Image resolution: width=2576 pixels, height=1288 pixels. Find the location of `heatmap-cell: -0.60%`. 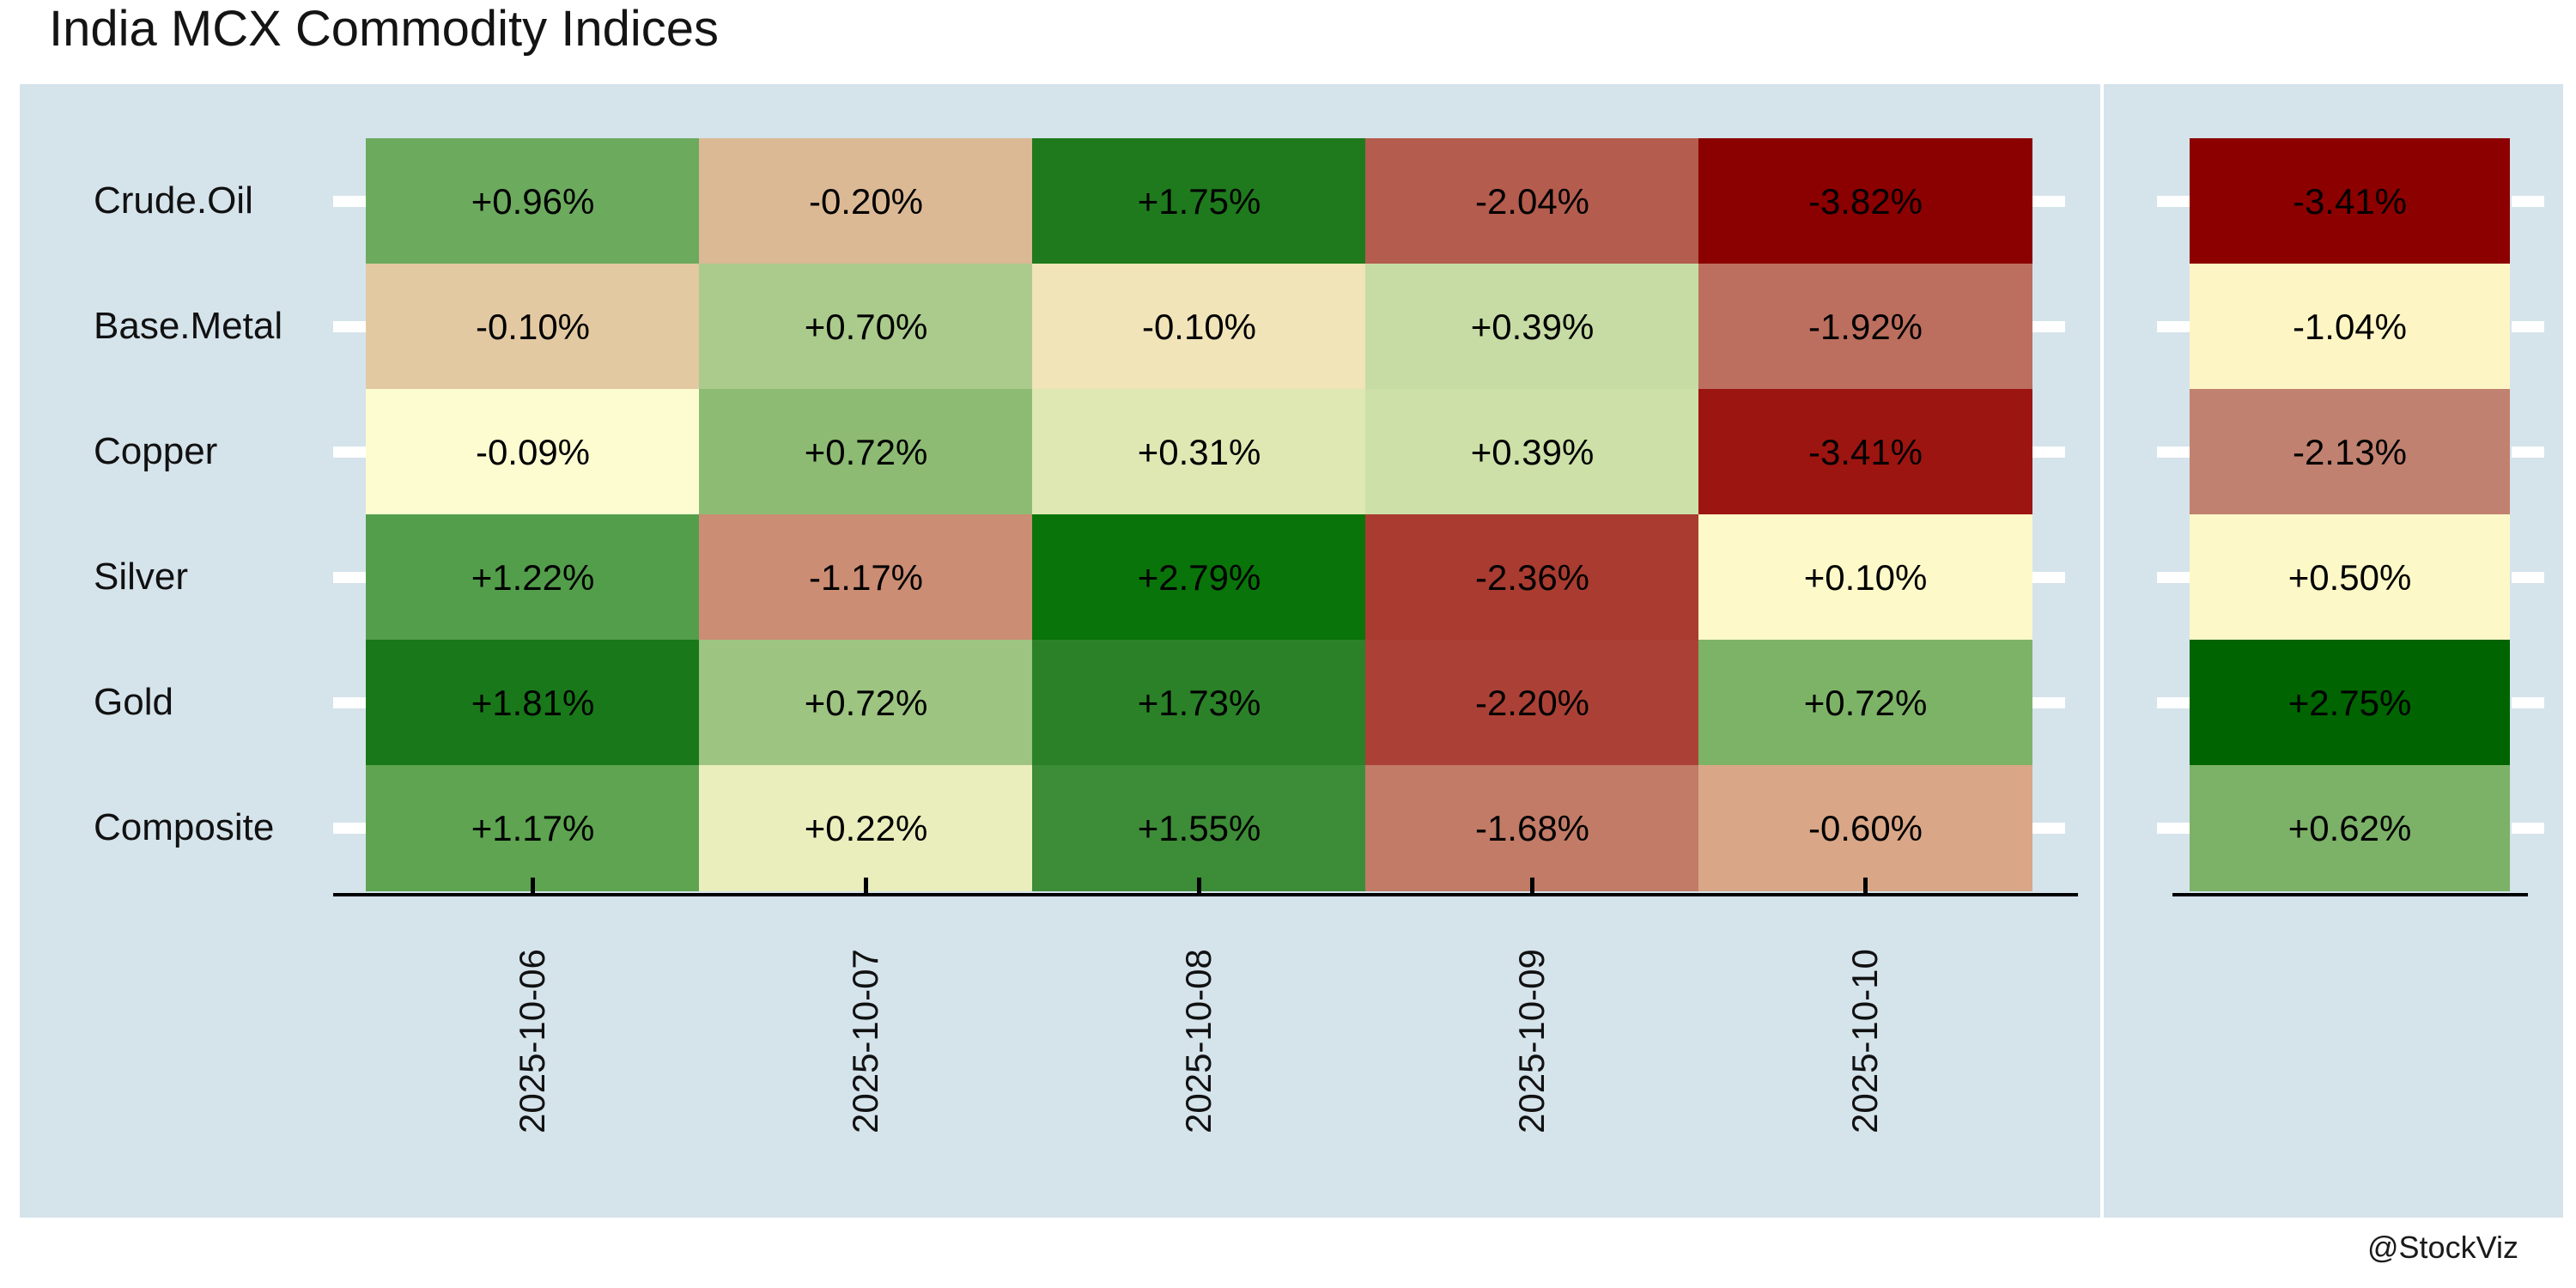

heatmap-cell: -0.60% is located at coordinates (1865, 828).